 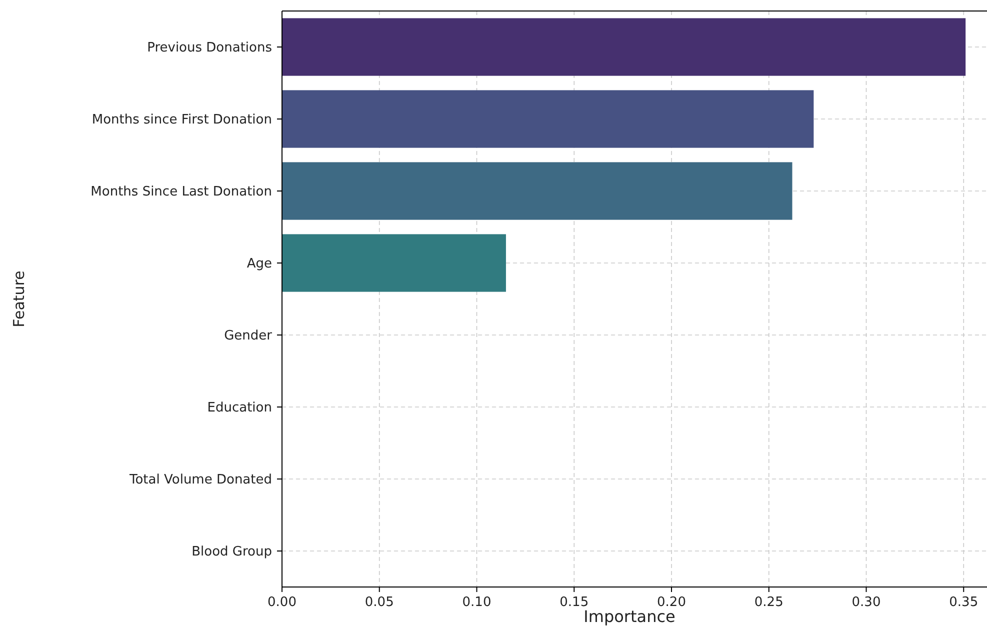 I want to click on y-tick-label: Total Volume Donated, so click(x=200, y=480).